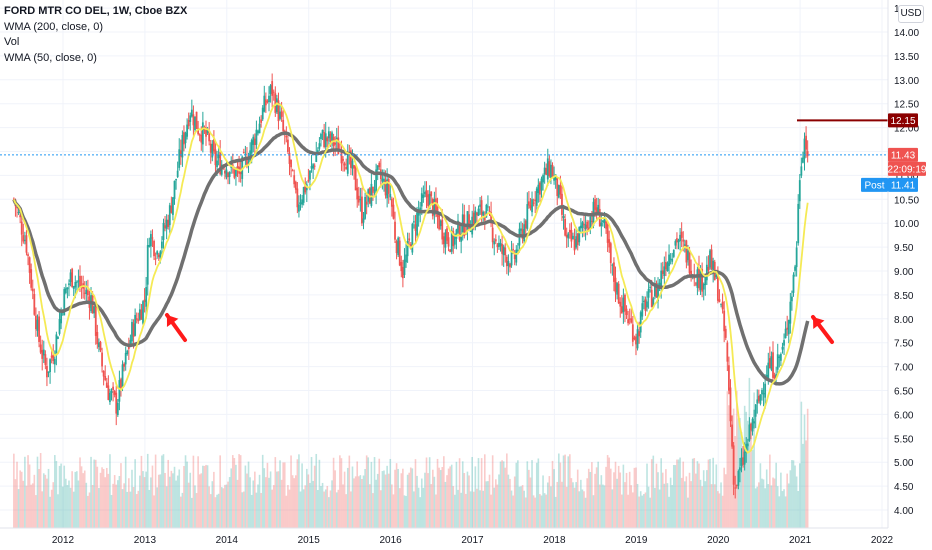 This screenshot has height=550, width=932. What do you see at coordinates (96, 11) in the screenshot?
I see `symbol-title: FORD MTR CO DEL, 1W, Cboe BZX` at bounding box center [96, 11].